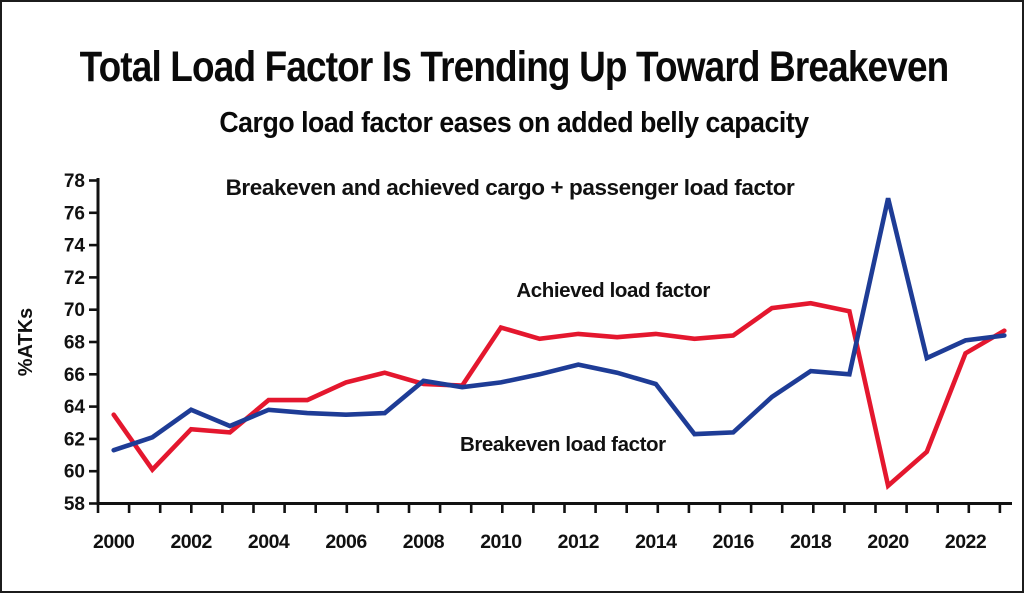 This screenshot has height=595, width=1024. I want to click on x-tick-label: 2016, so click(734, 542).